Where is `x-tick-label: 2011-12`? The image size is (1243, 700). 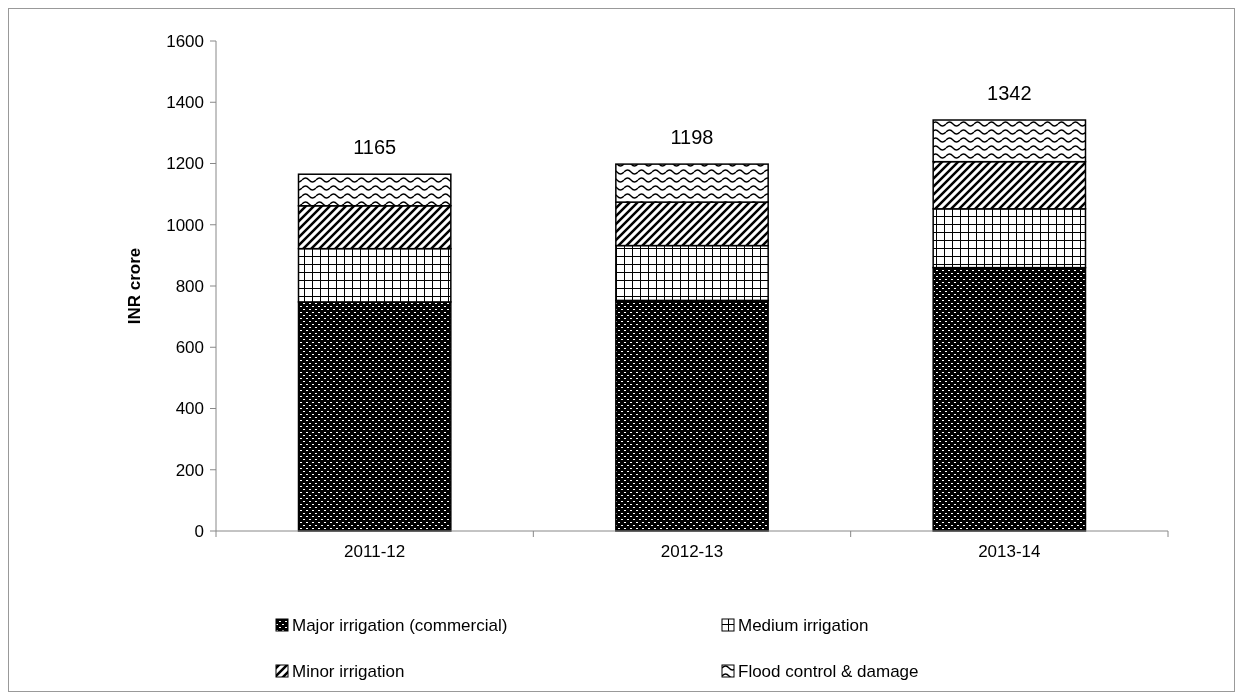
x-tick-label: 2011-12 is located at coordinates (375, 551).